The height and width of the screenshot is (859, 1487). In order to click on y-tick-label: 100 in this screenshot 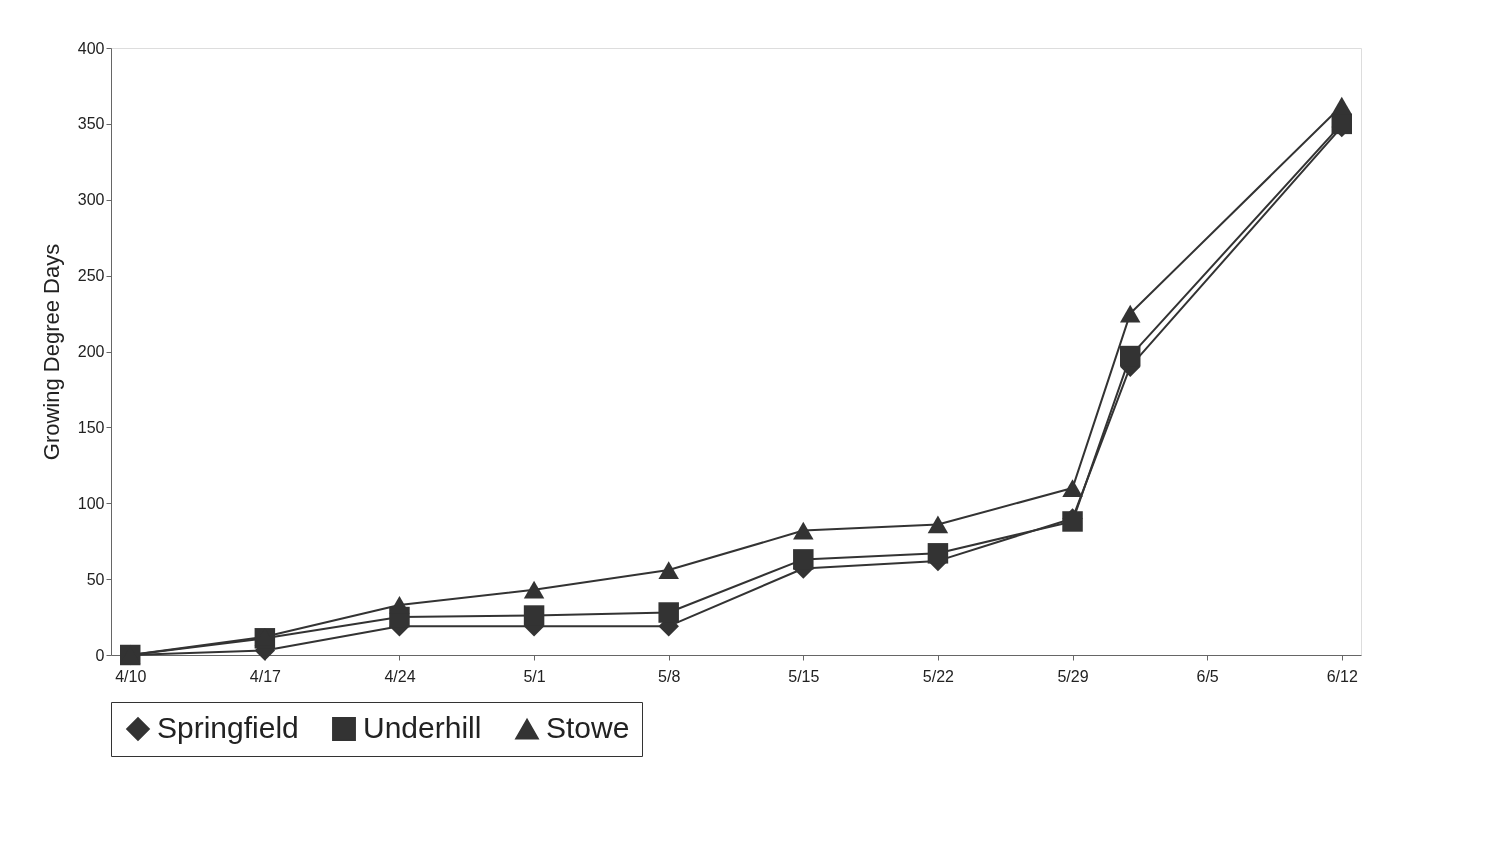, I will do `click(91, 503)`.